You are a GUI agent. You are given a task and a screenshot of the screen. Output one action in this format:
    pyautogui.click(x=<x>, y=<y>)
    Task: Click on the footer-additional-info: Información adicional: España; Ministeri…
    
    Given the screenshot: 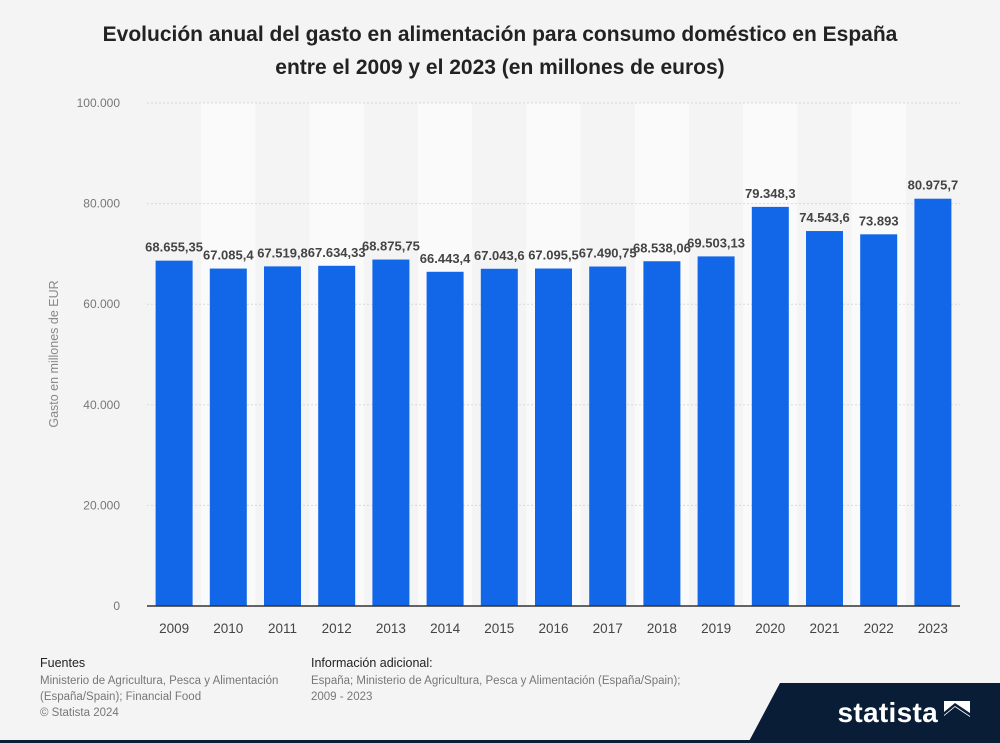 What is the action you would take?
    pyautogui.click(x=495, y=680)
    